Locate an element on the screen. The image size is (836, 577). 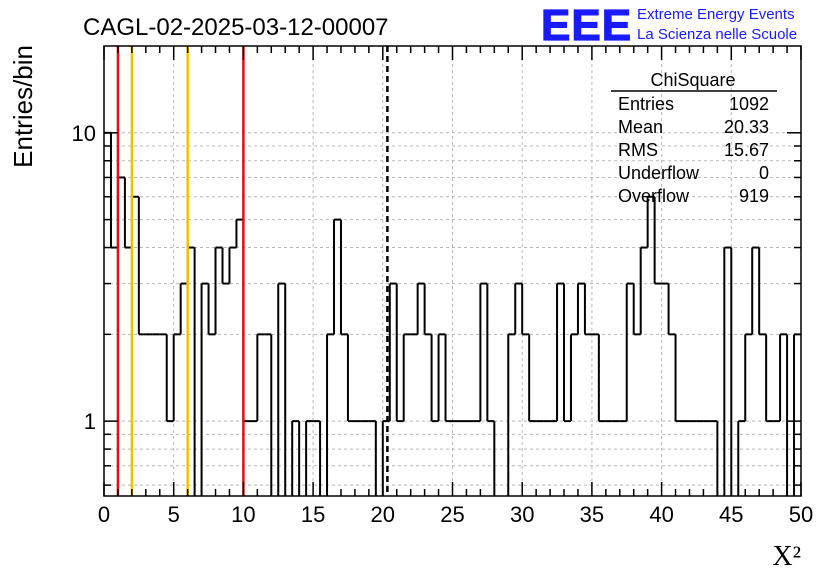
eee-logo-line1: Extreme Energy Events is located at coordinates (716, 14).